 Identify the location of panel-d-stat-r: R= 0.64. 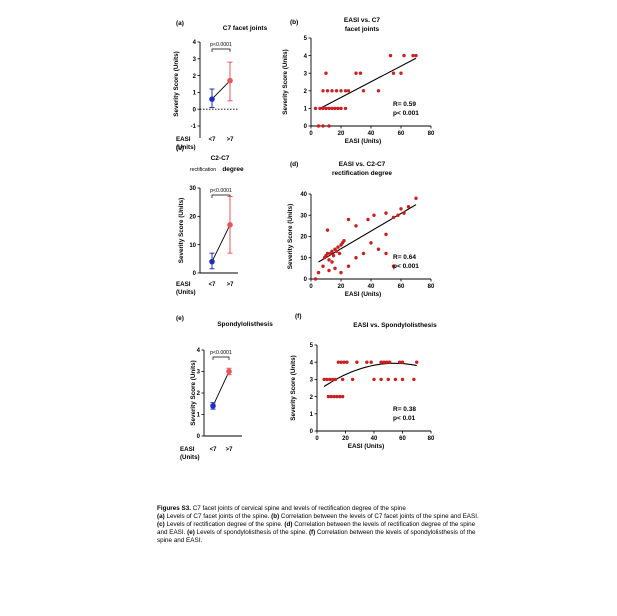
(404, 257).